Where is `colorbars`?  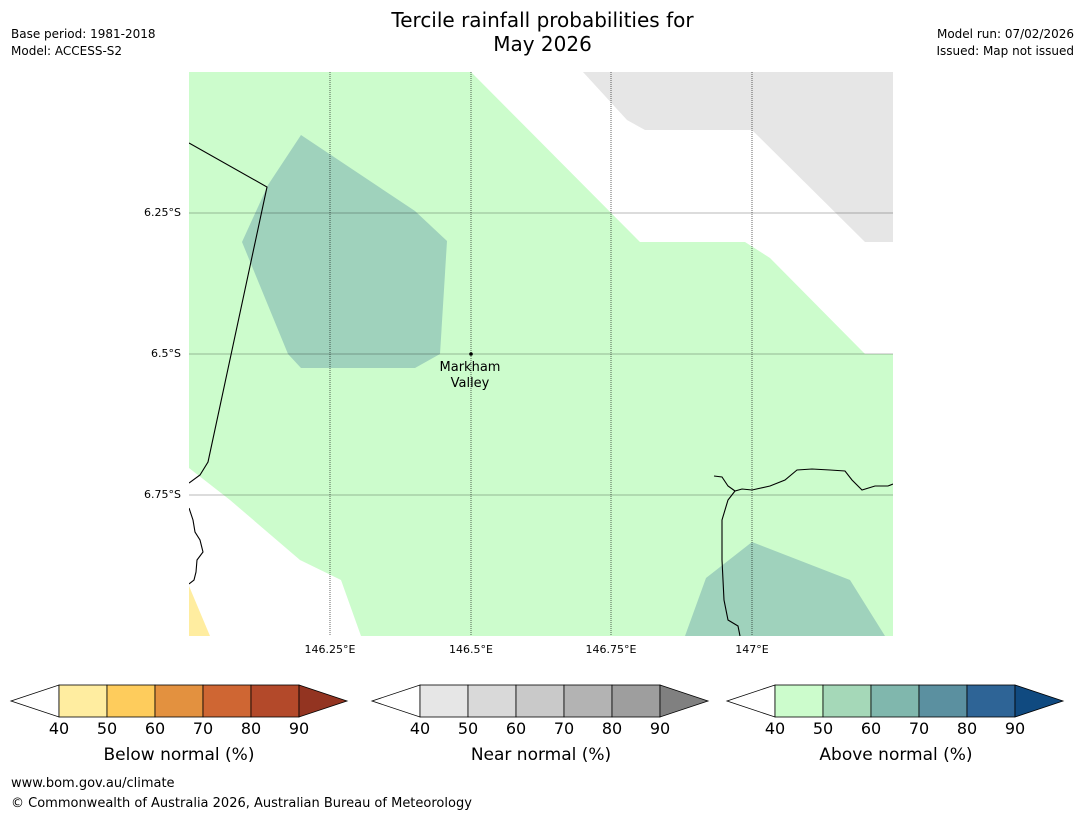
colorbars is located at coordinates (537, 701).